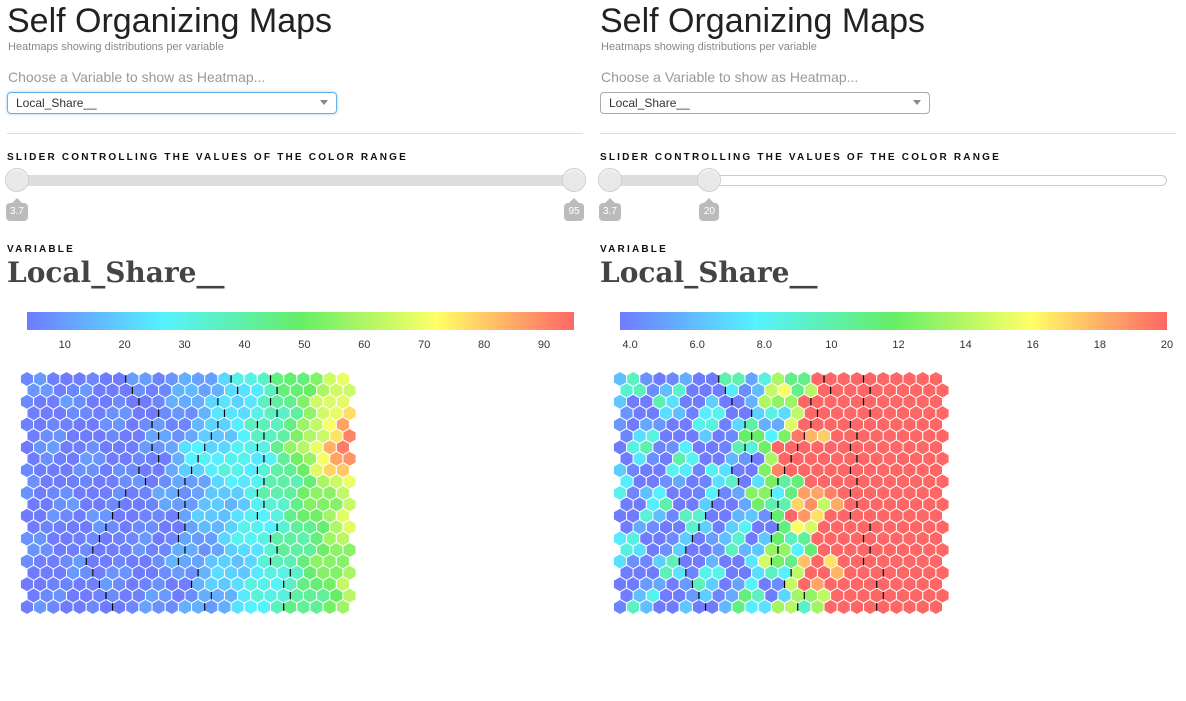 This screenshot has width=1186, height=701. Describe the element at coordinates (574, 209) in the screenshot. I see `slider-max-value: 95` at that location.